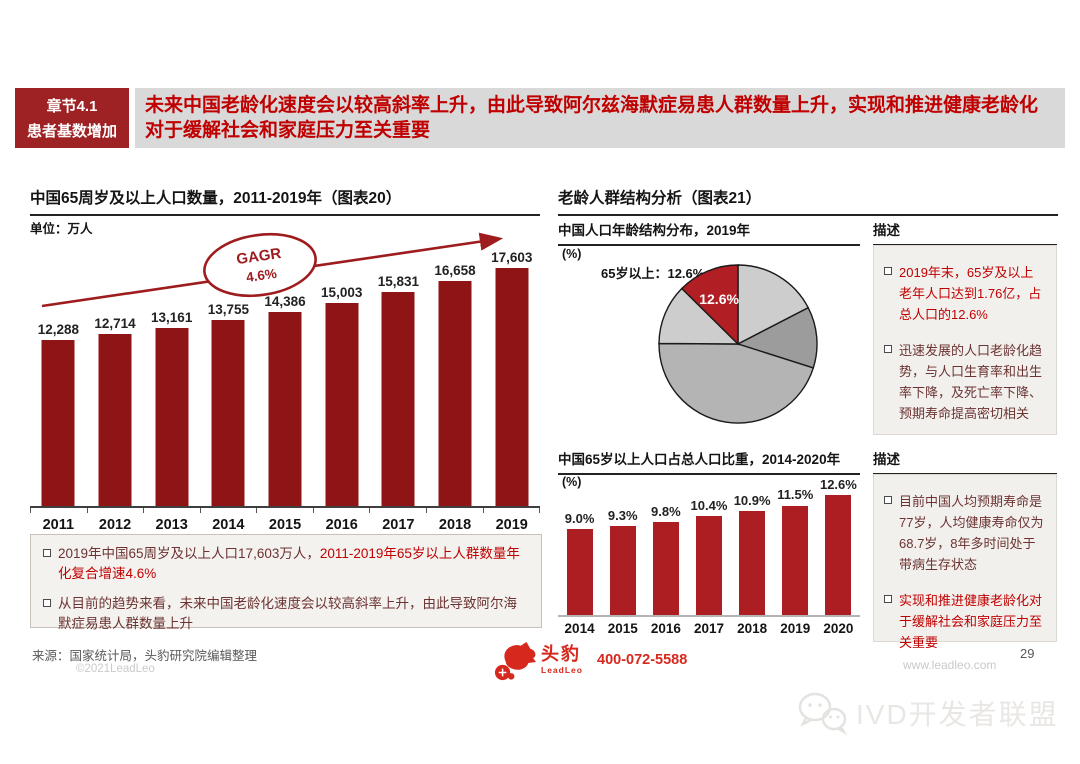  What do you see at coordinates (171, 525) in the screenshot?
I see `x-axis-tick-label: 2013` at bounding box center [171, 525].